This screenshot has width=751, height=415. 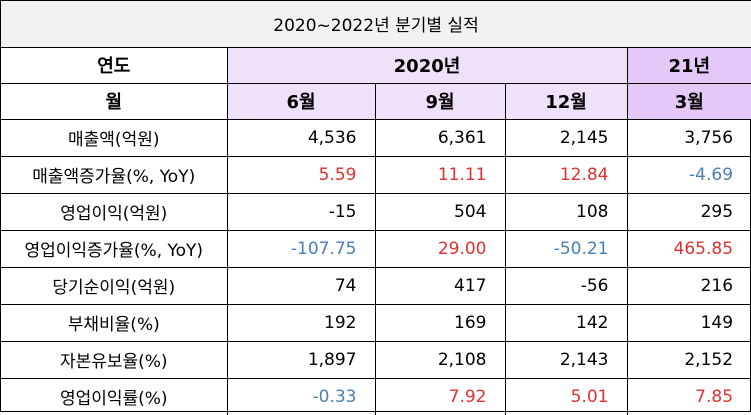 I want to click on row-value: 74, so click(x=301, y=285).